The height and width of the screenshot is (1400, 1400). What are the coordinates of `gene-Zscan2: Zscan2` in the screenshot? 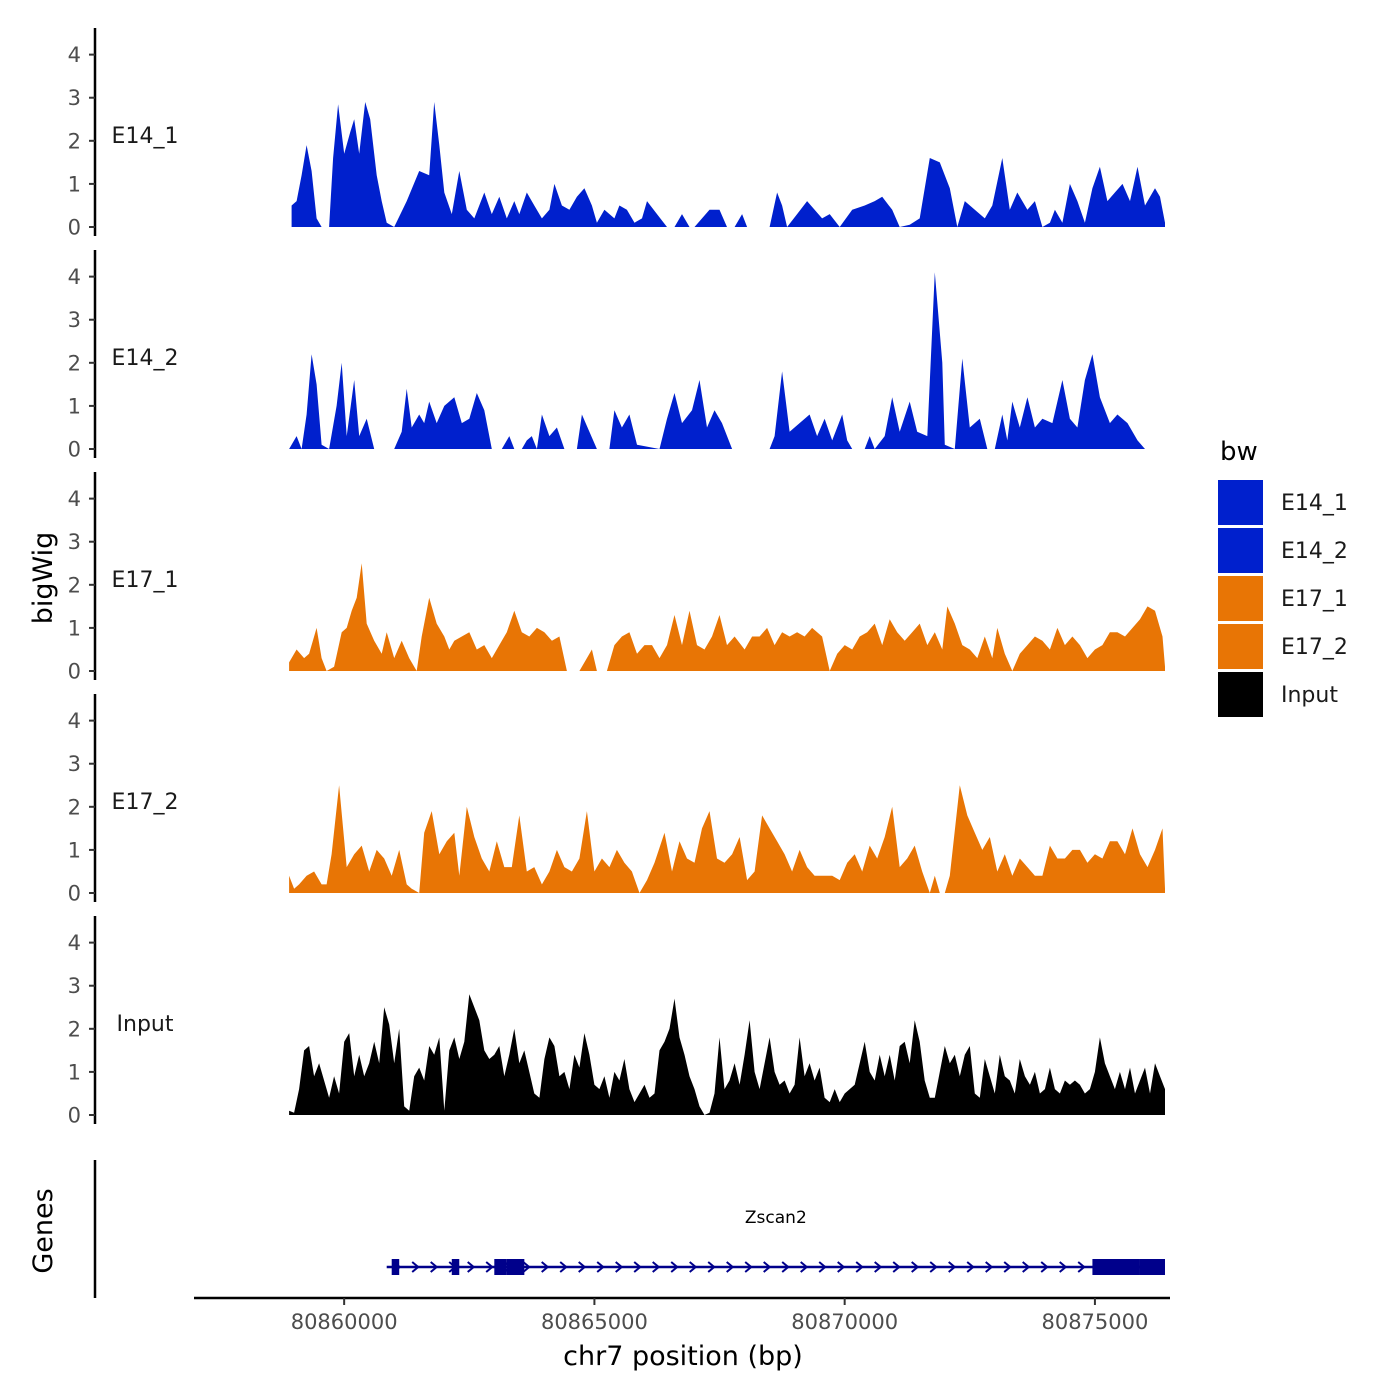 It's located at (775, 1241).